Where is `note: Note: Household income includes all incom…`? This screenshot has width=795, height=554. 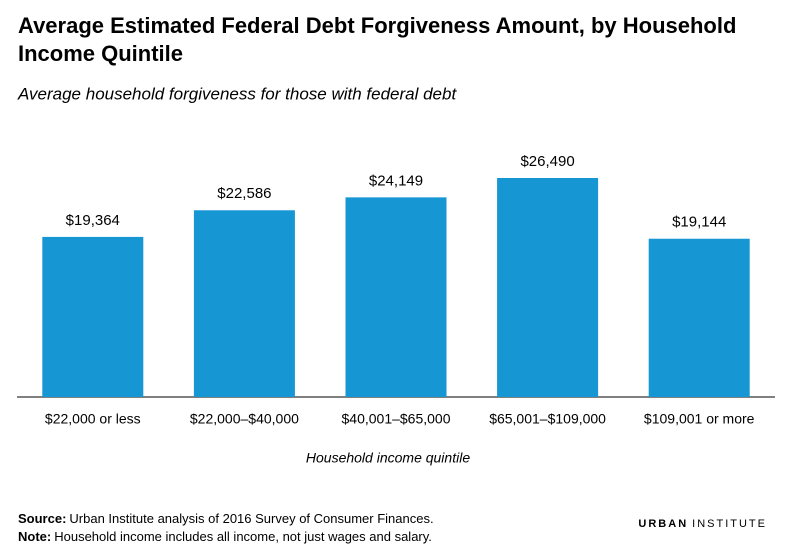
note: Note: Household income includes all incom… is located at coordinates (225, 536).